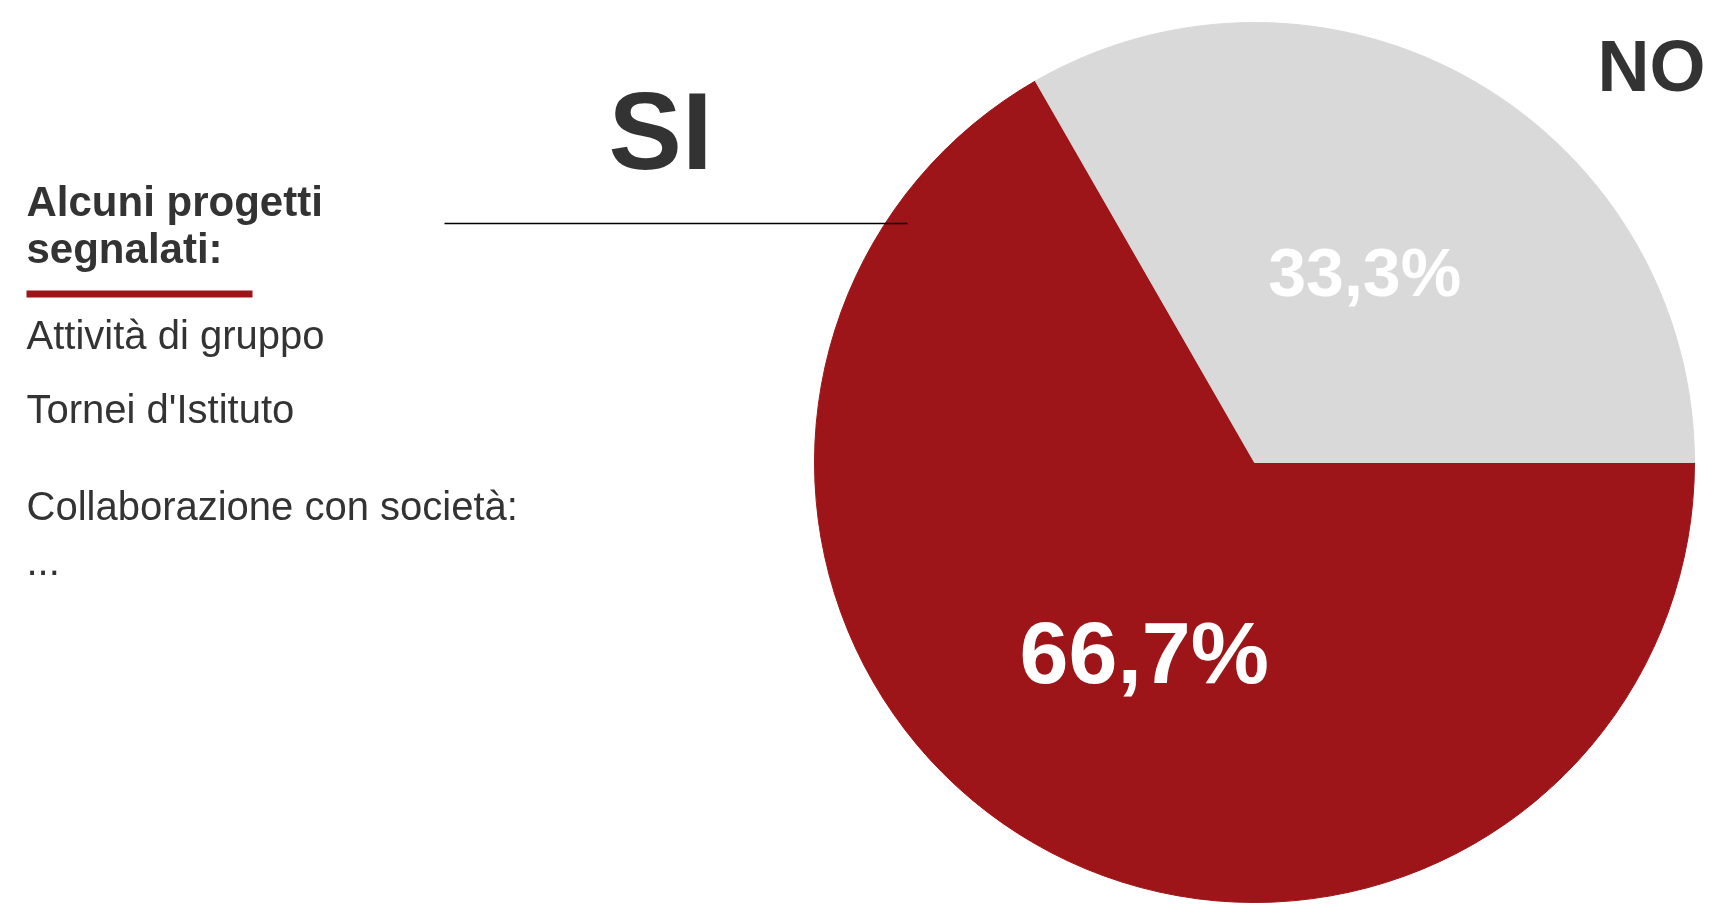 Image resolution: width=1717 pixels, height=912 pixels. I want to click on data-label: 66,7%, so click(1144, 653).